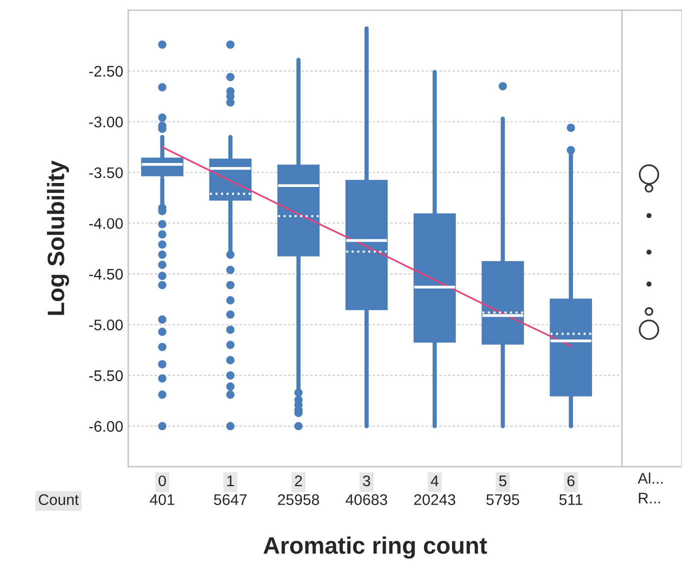  What do you see at coordinates (366, 480) in the screenshot?
I see `x-tick-label: 3` at bounding box center [366, 480].